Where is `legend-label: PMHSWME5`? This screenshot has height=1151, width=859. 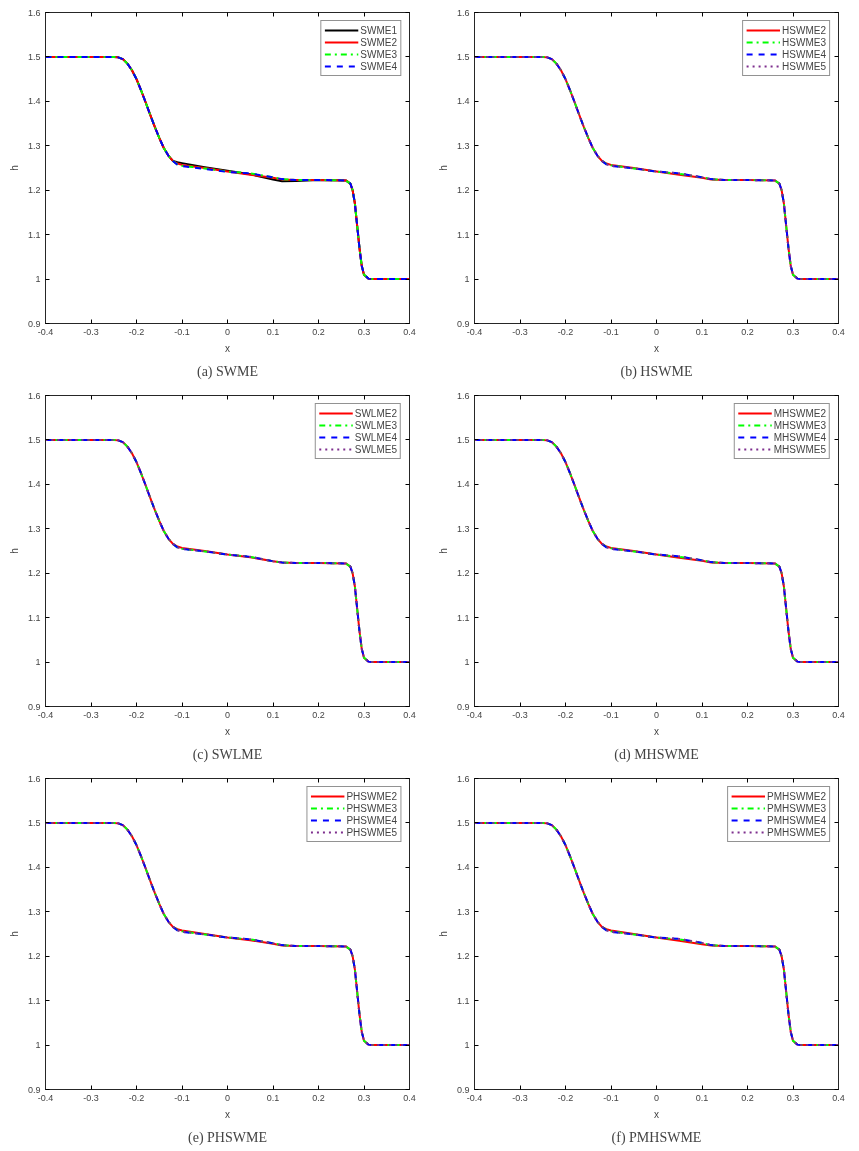
legend-label: PMHSWME5 is located at coordinates (796, 832).